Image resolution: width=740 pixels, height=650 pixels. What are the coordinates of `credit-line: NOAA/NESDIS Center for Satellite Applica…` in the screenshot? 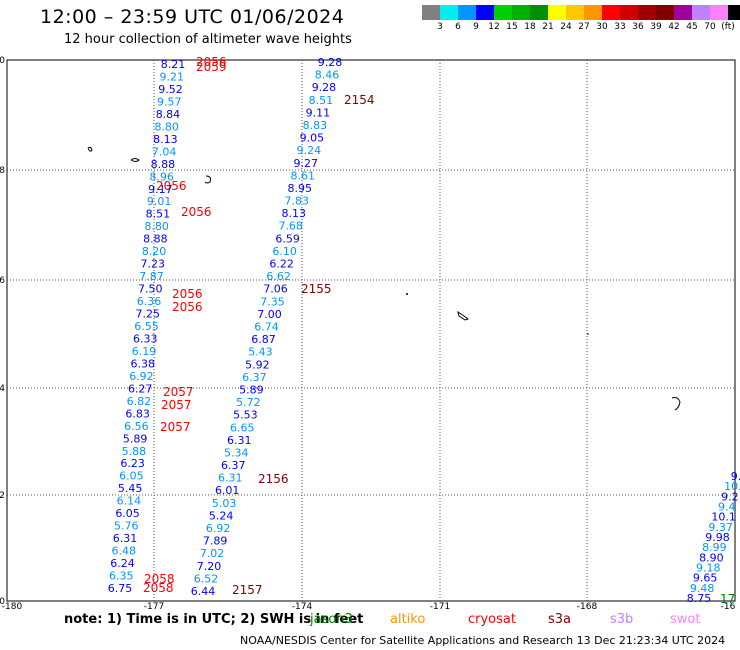 It's located at (483, 640).